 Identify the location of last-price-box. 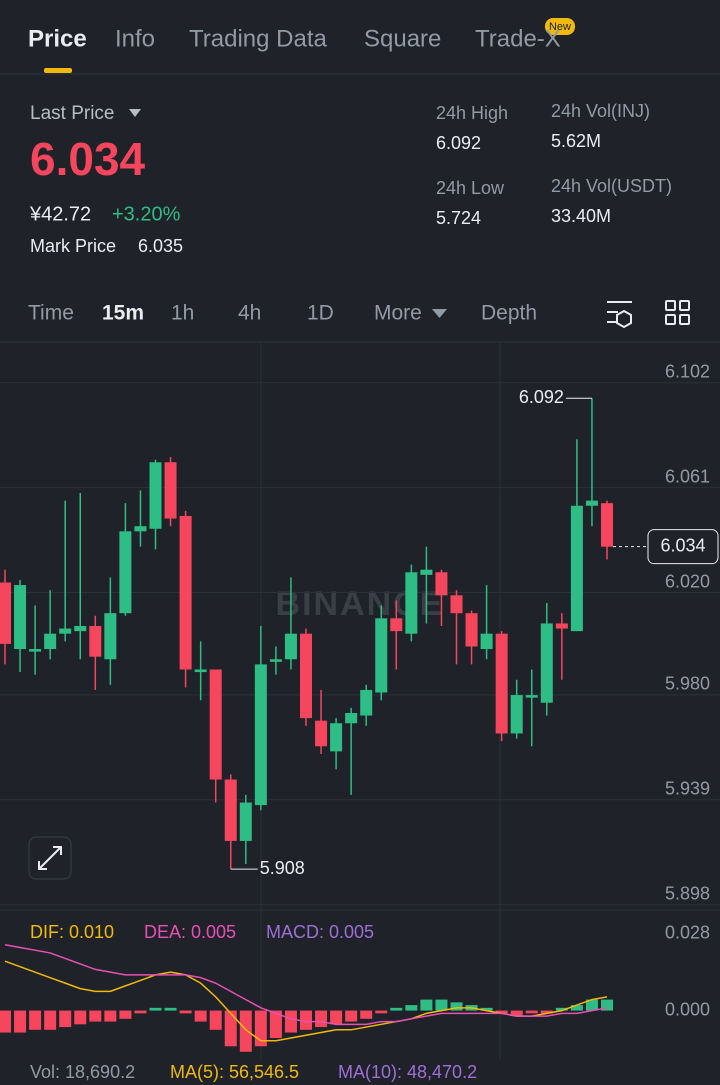
(683, 547).